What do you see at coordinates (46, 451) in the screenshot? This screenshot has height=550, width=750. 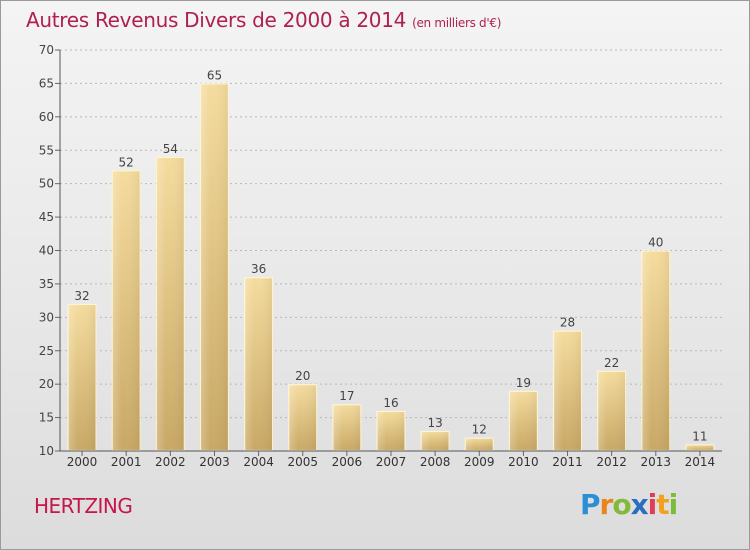 I see `y-tick-label: 10` at bounding box center [46, 451].